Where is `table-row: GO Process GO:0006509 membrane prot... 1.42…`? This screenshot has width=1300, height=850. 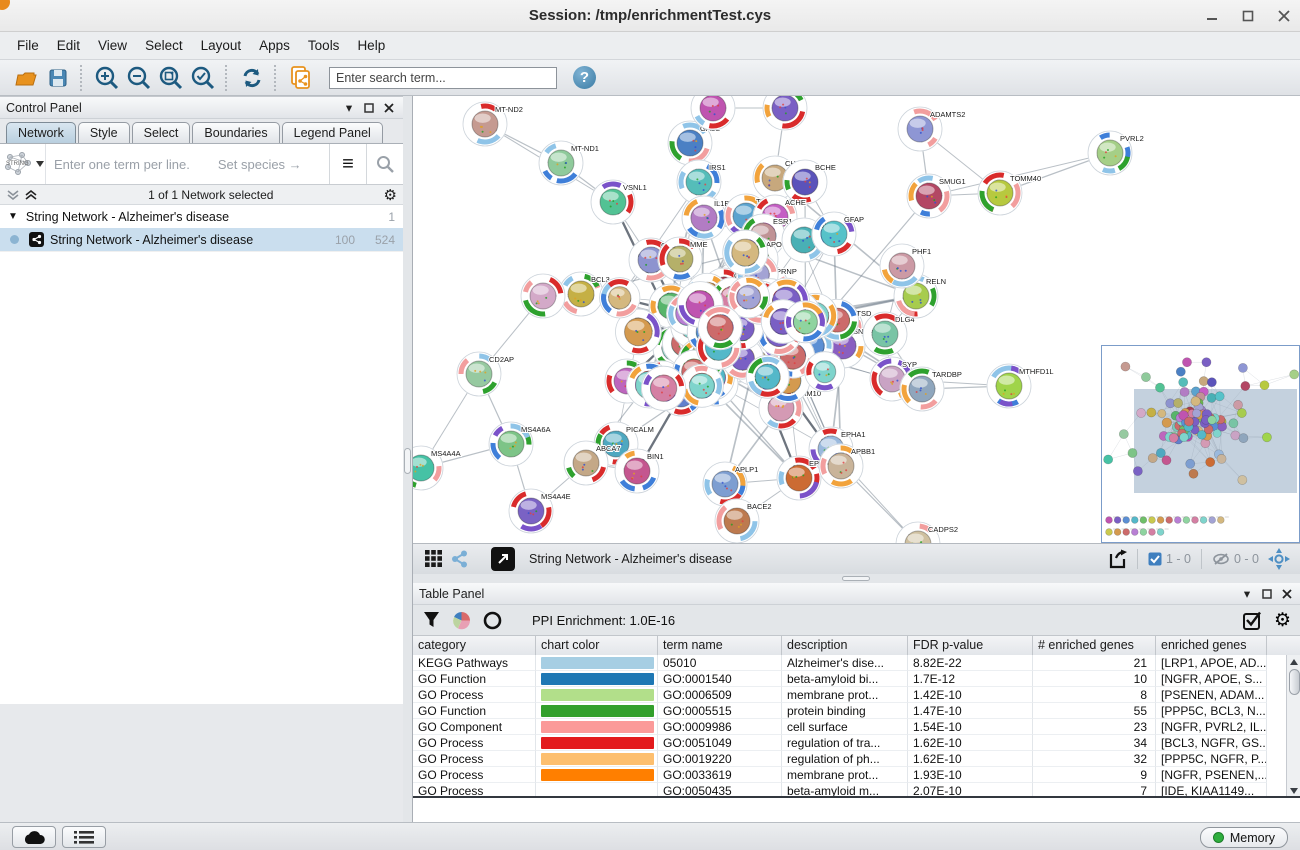
table-row: GO Process GO:0006509 membrane prot... 1.42… is located at coordinates (856, 695).